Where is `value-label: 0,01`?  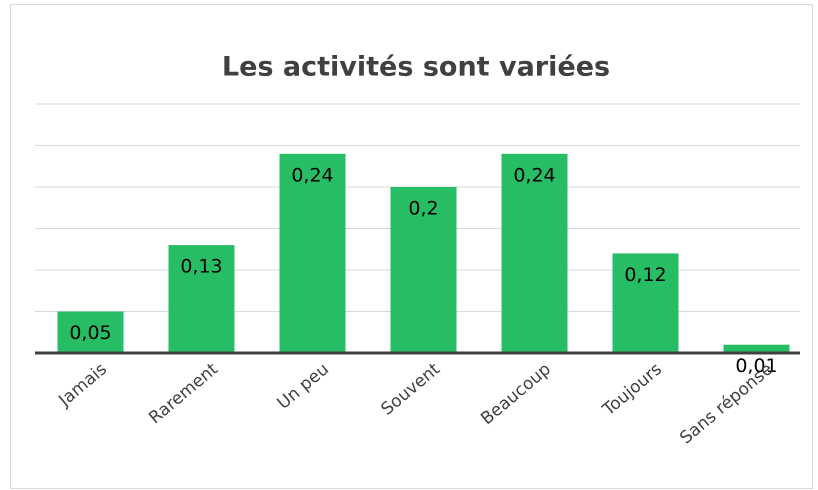
value-label: 0,01 is located at coordinates (756, 366).